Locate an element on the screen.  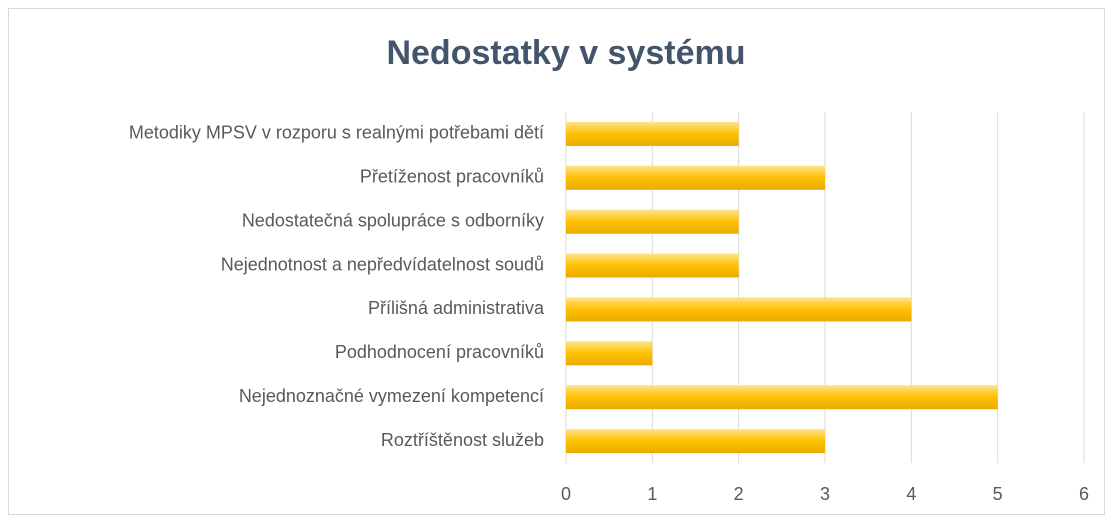
y-tick-label: Přetíženost pracovníků is located at coordinates (452, 177).